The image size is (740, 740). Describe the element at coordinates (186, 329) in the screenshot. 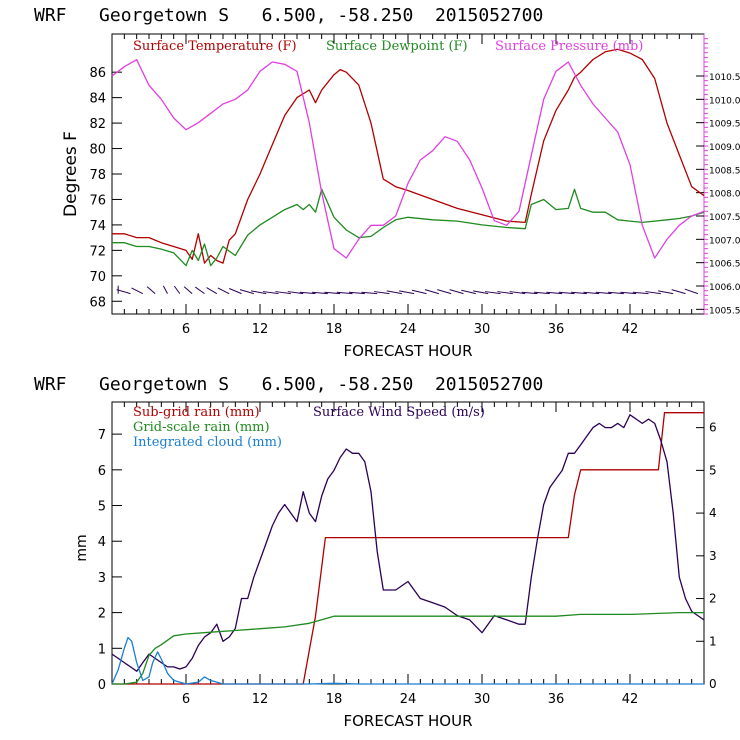

I see `top-xtick-label: 6` at that location.